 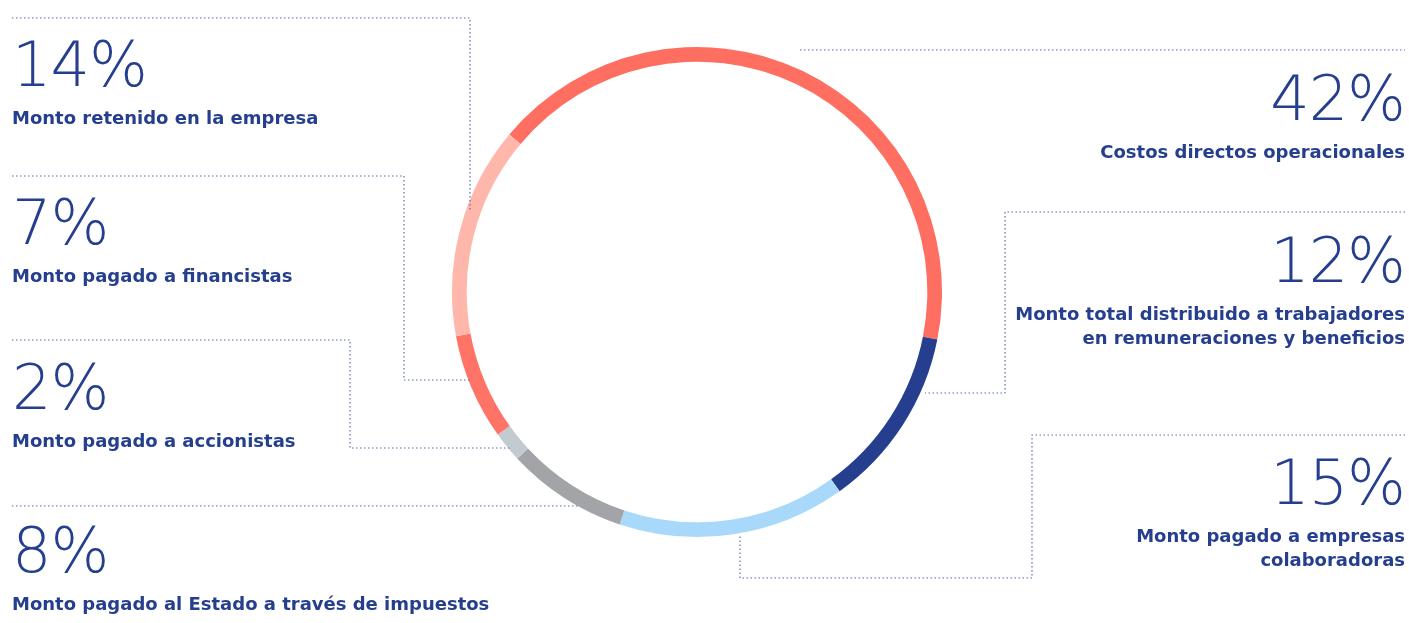 What do you see at coordinates (251, 604) in the screenshot?
I see `slice-label: Monto pagado al Estado a través de impuestos` at bounding box center [251, 604].